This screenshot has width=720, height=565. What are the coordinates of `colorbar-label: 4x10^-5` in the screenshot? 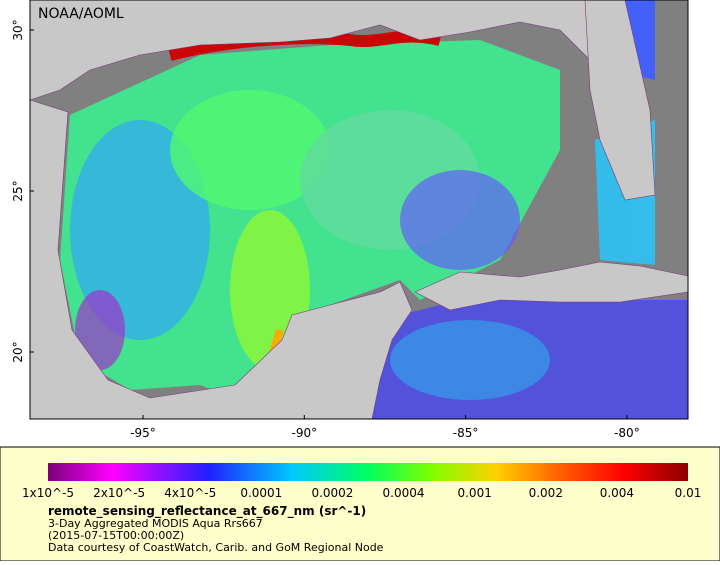 It's located at (190, 493).